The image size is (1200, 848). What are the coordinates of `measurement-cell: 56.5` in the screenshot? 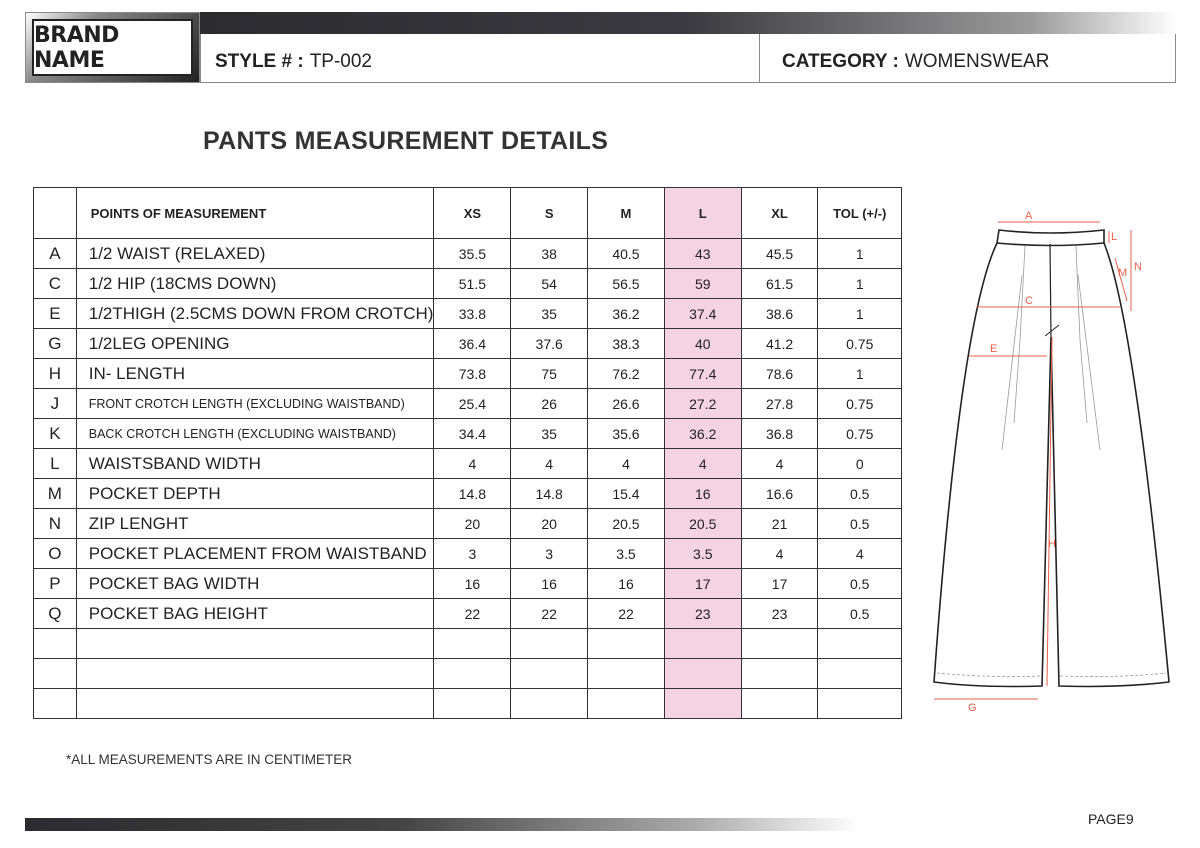 It's located at (626, 283).